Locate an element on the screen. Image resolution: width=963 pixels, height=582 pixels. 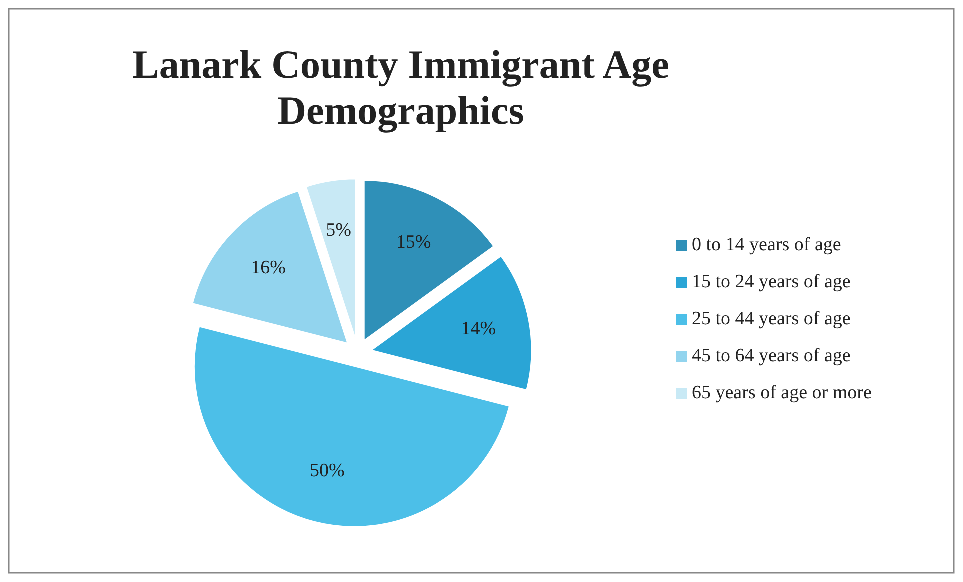
chart-title: Lanark County Immigrant Age Demographics is located at coordinates (401, 87).